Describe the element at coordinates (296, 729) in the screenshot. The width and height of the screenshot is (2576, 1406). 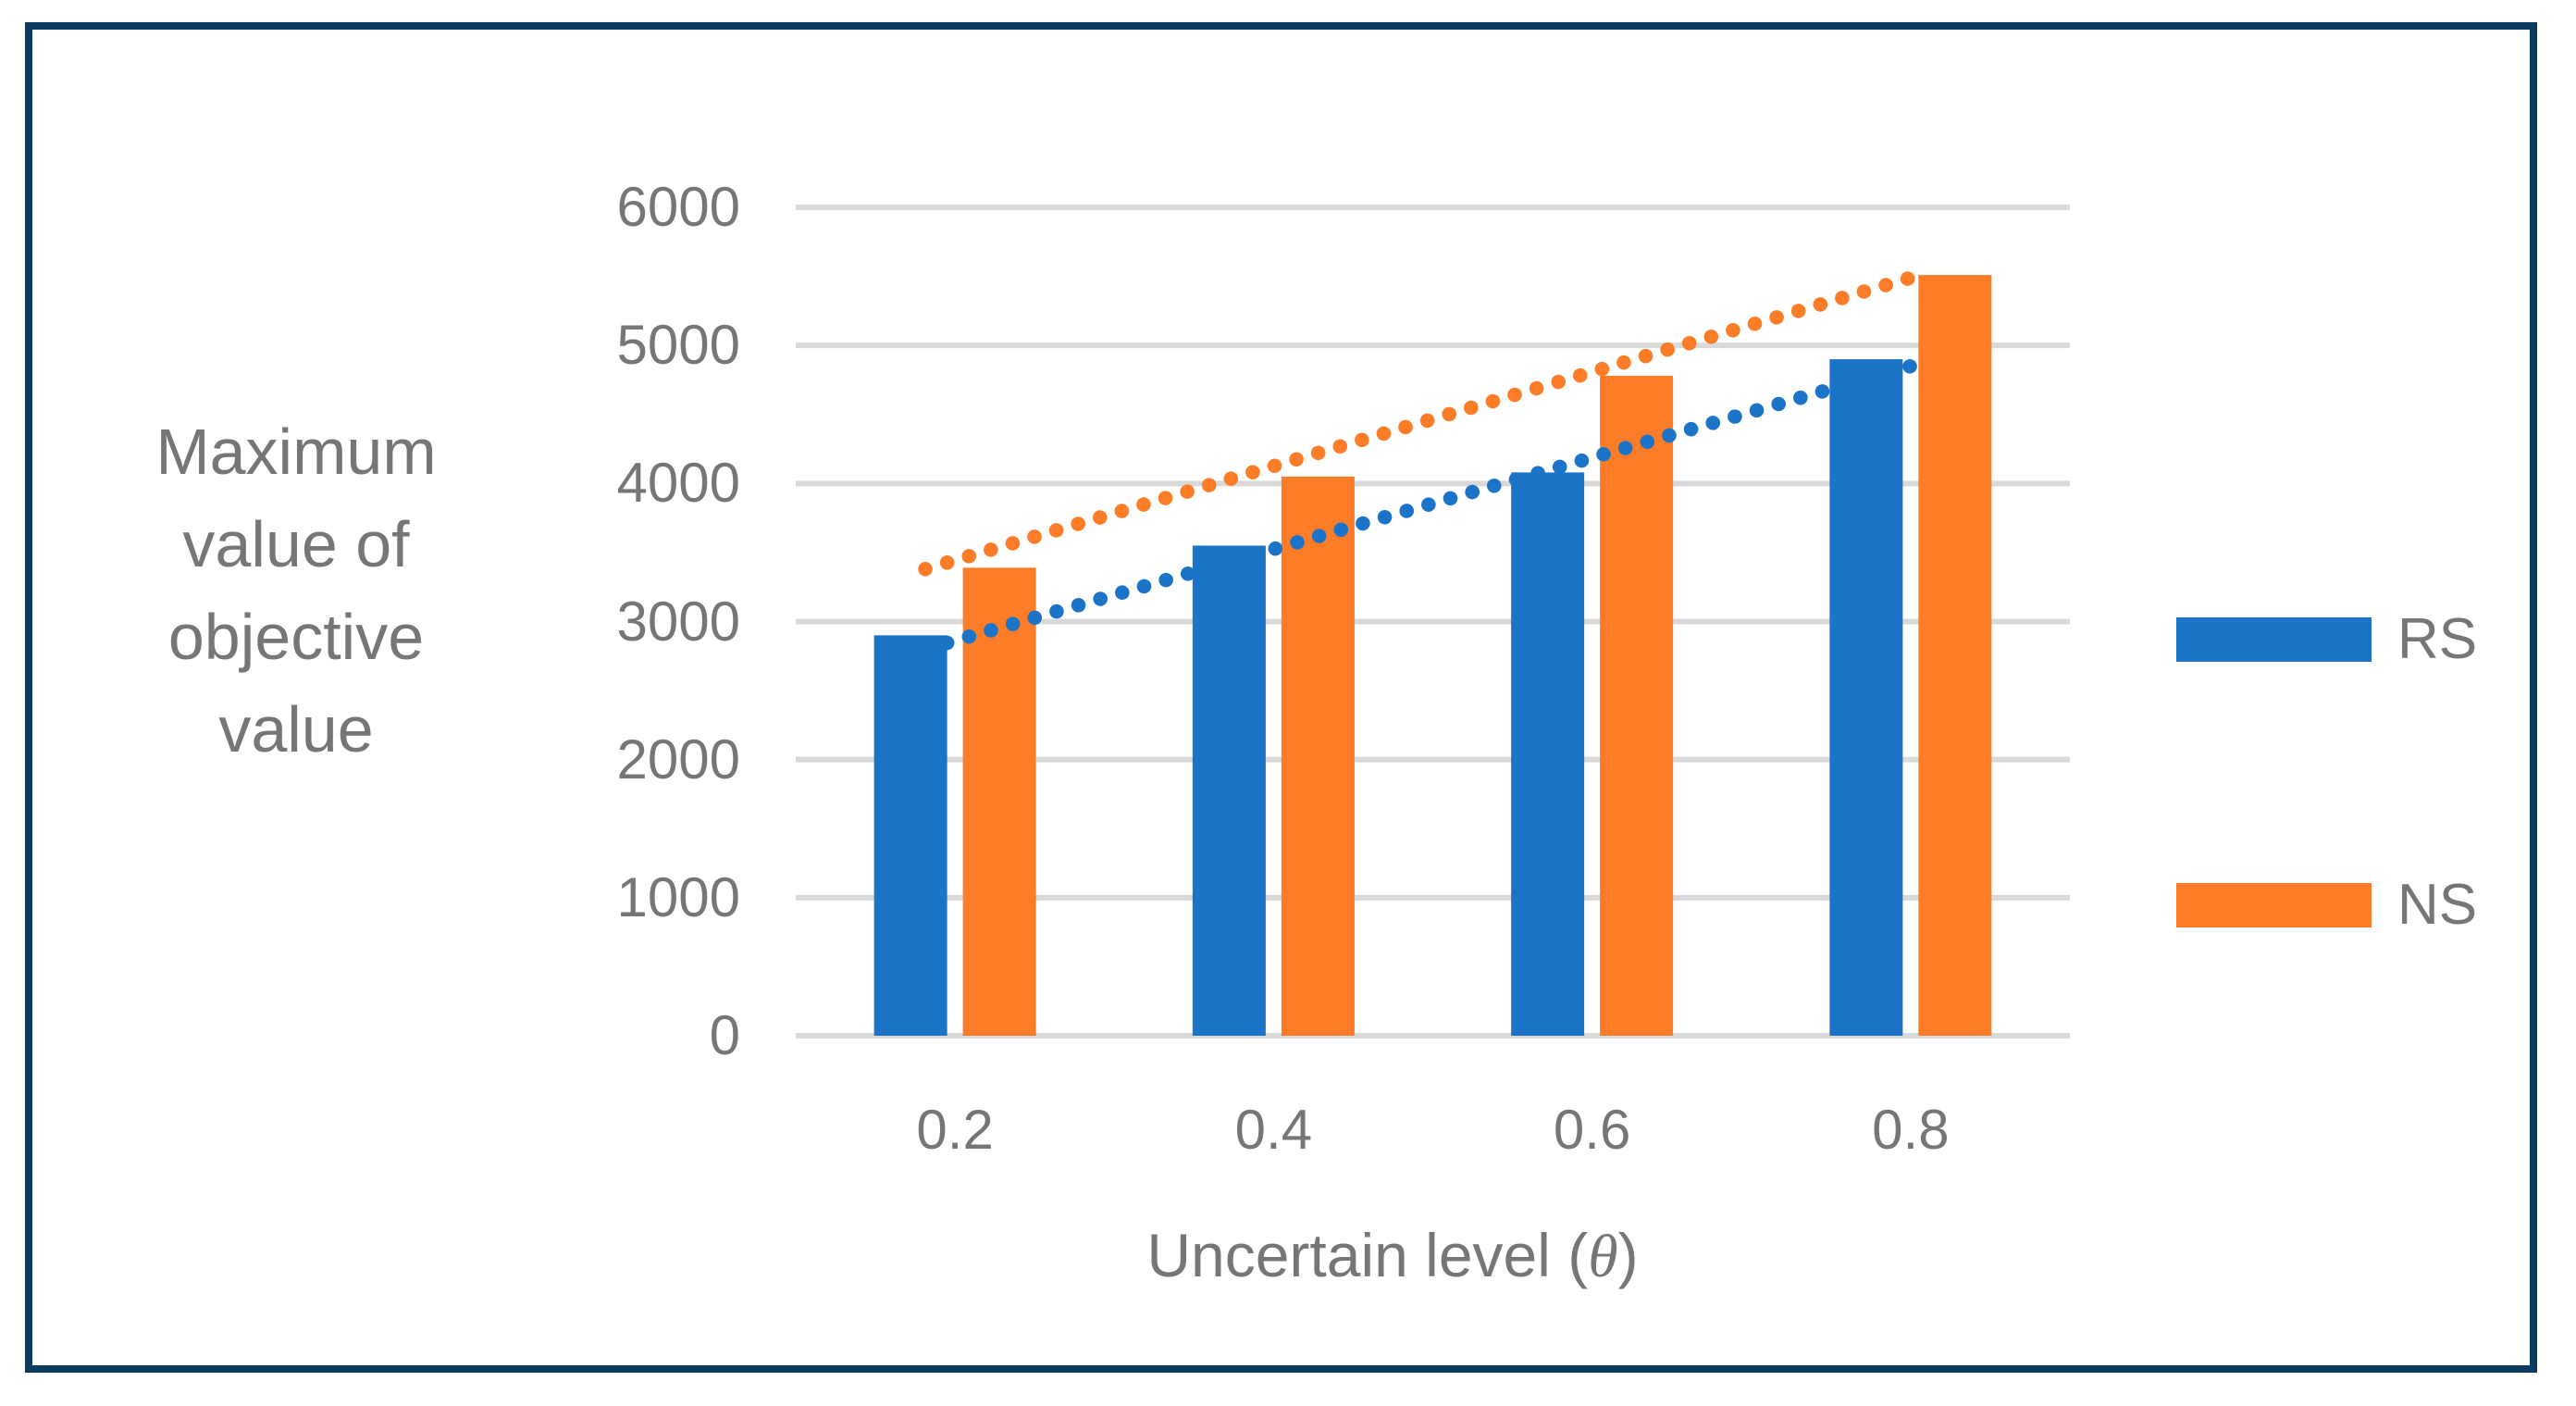
I see `y-axis-title-line: value` at that location.